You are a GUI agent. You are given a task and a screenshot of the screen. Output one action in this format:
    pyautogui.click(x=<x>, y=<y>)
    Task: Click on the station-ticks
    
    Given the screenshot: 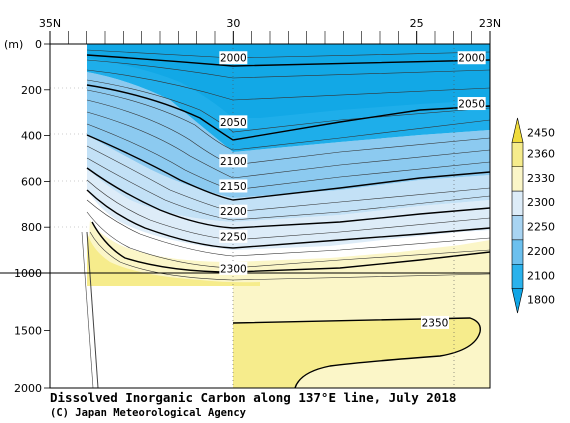 What is the action you would take?
    pyautogui.click(x=270, y=37)
    